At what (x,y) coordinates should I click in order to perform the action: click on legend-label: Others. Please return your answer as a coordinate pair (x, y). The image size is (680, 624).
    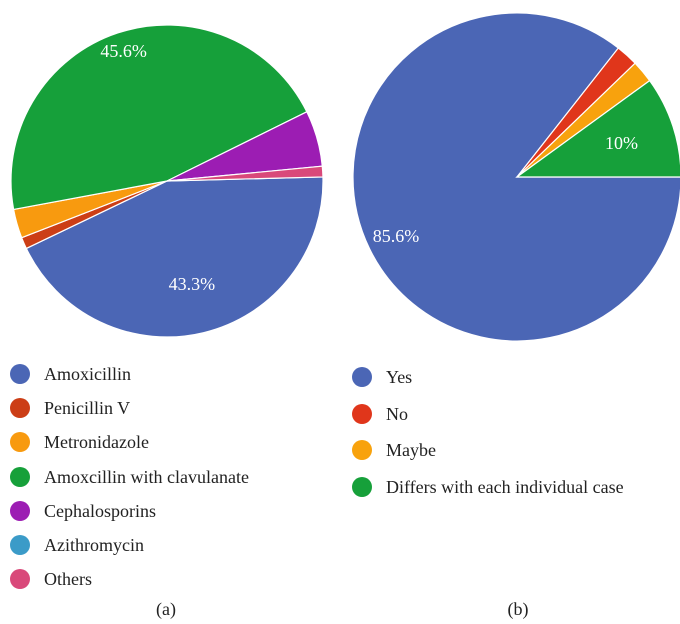
    Looking at the image, I should click on (68, 579).